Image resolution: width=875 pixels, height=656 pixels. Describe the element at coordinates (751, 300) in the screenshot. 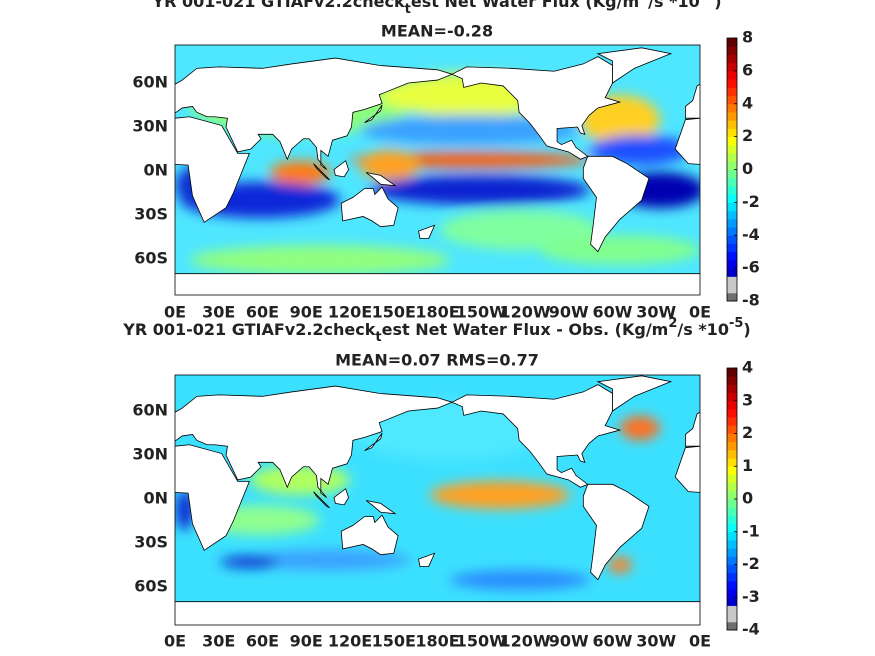

I see `colorbar-tick-label: -8` at that location.